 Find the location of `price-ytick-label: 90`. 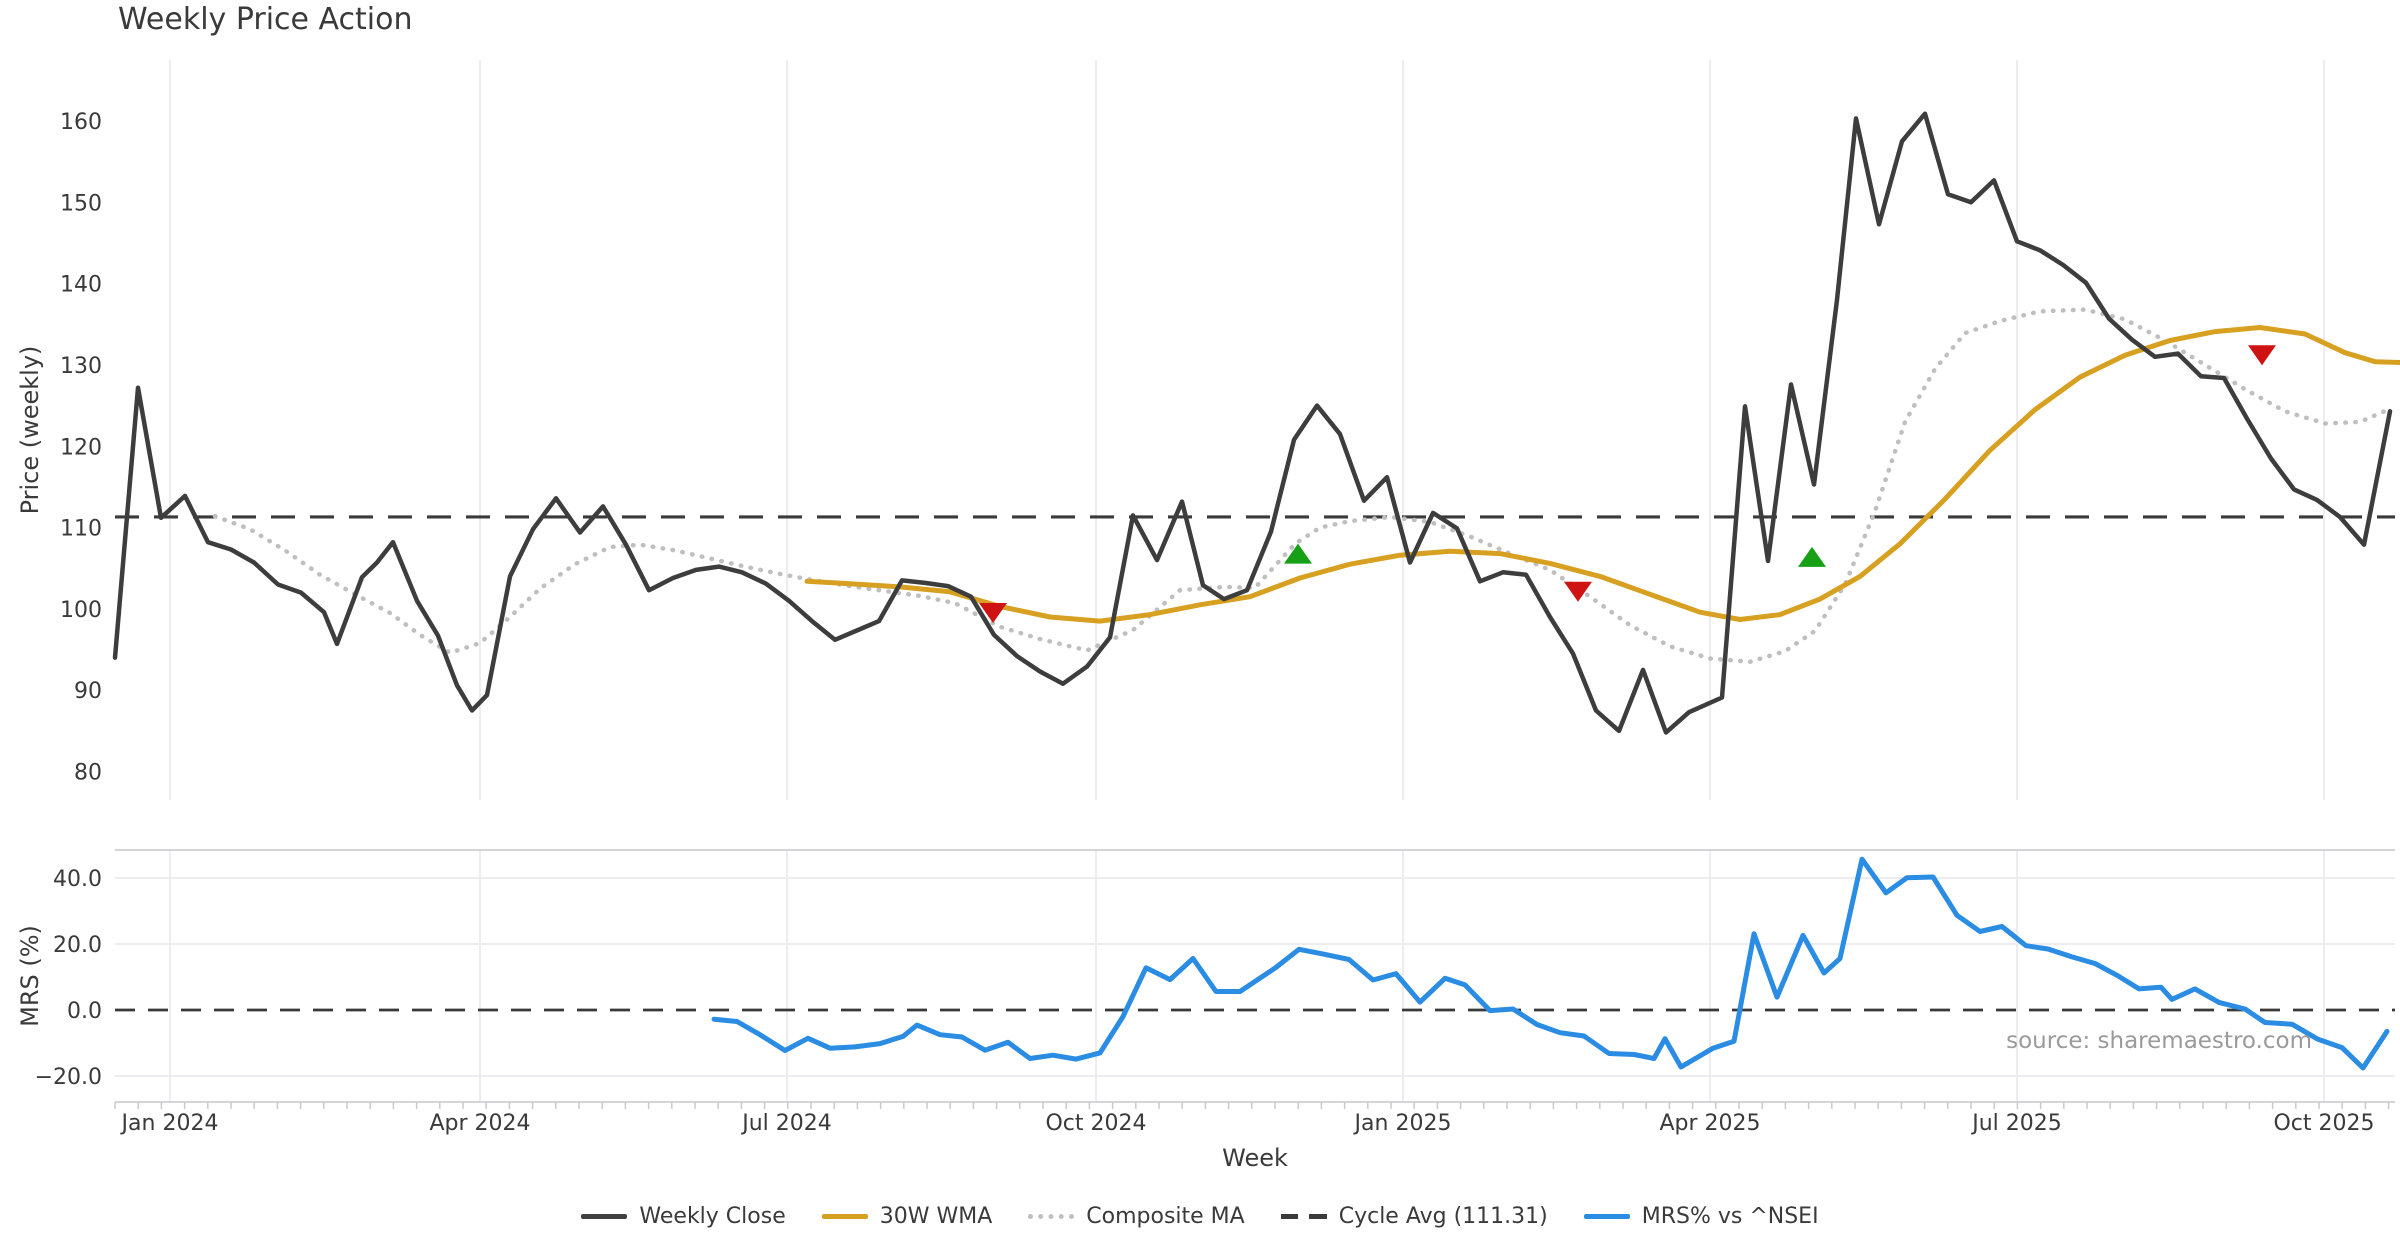

price-ytick-label: 90 is located at coordinates (88, 691).